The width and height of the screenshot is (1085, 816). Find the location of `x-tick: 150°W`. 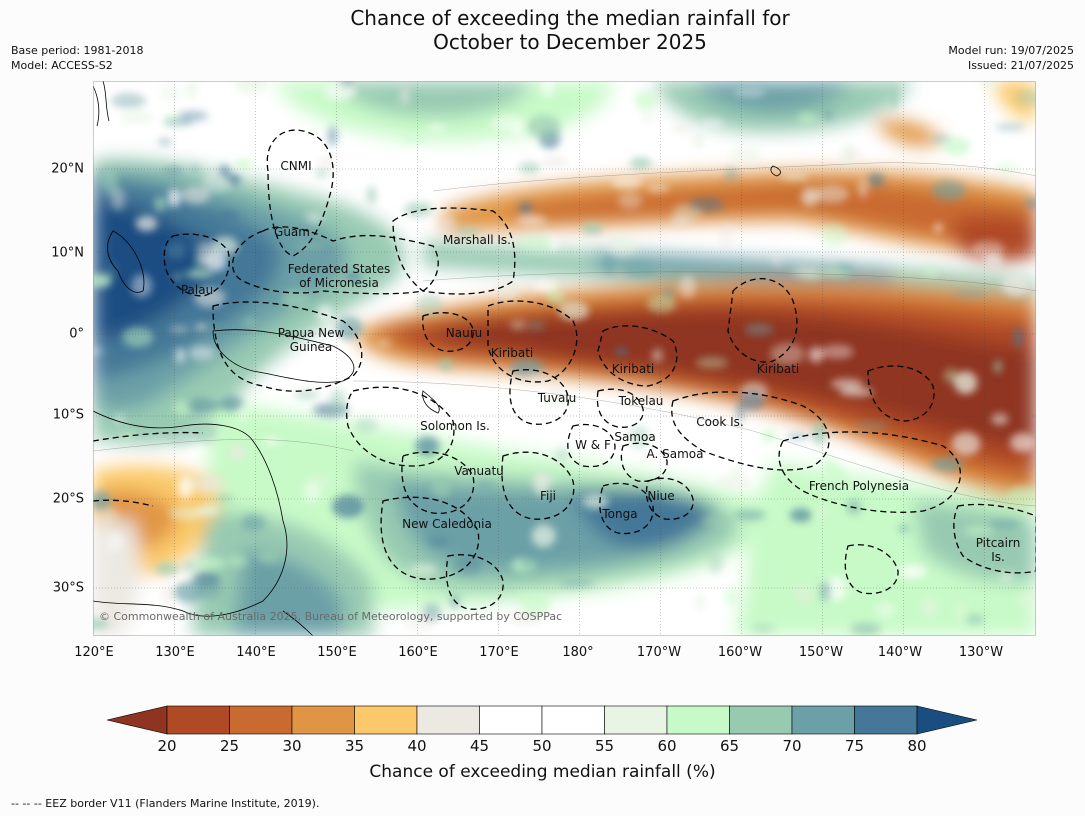

x-tick: 150°W is located at coordinates (821, 652).